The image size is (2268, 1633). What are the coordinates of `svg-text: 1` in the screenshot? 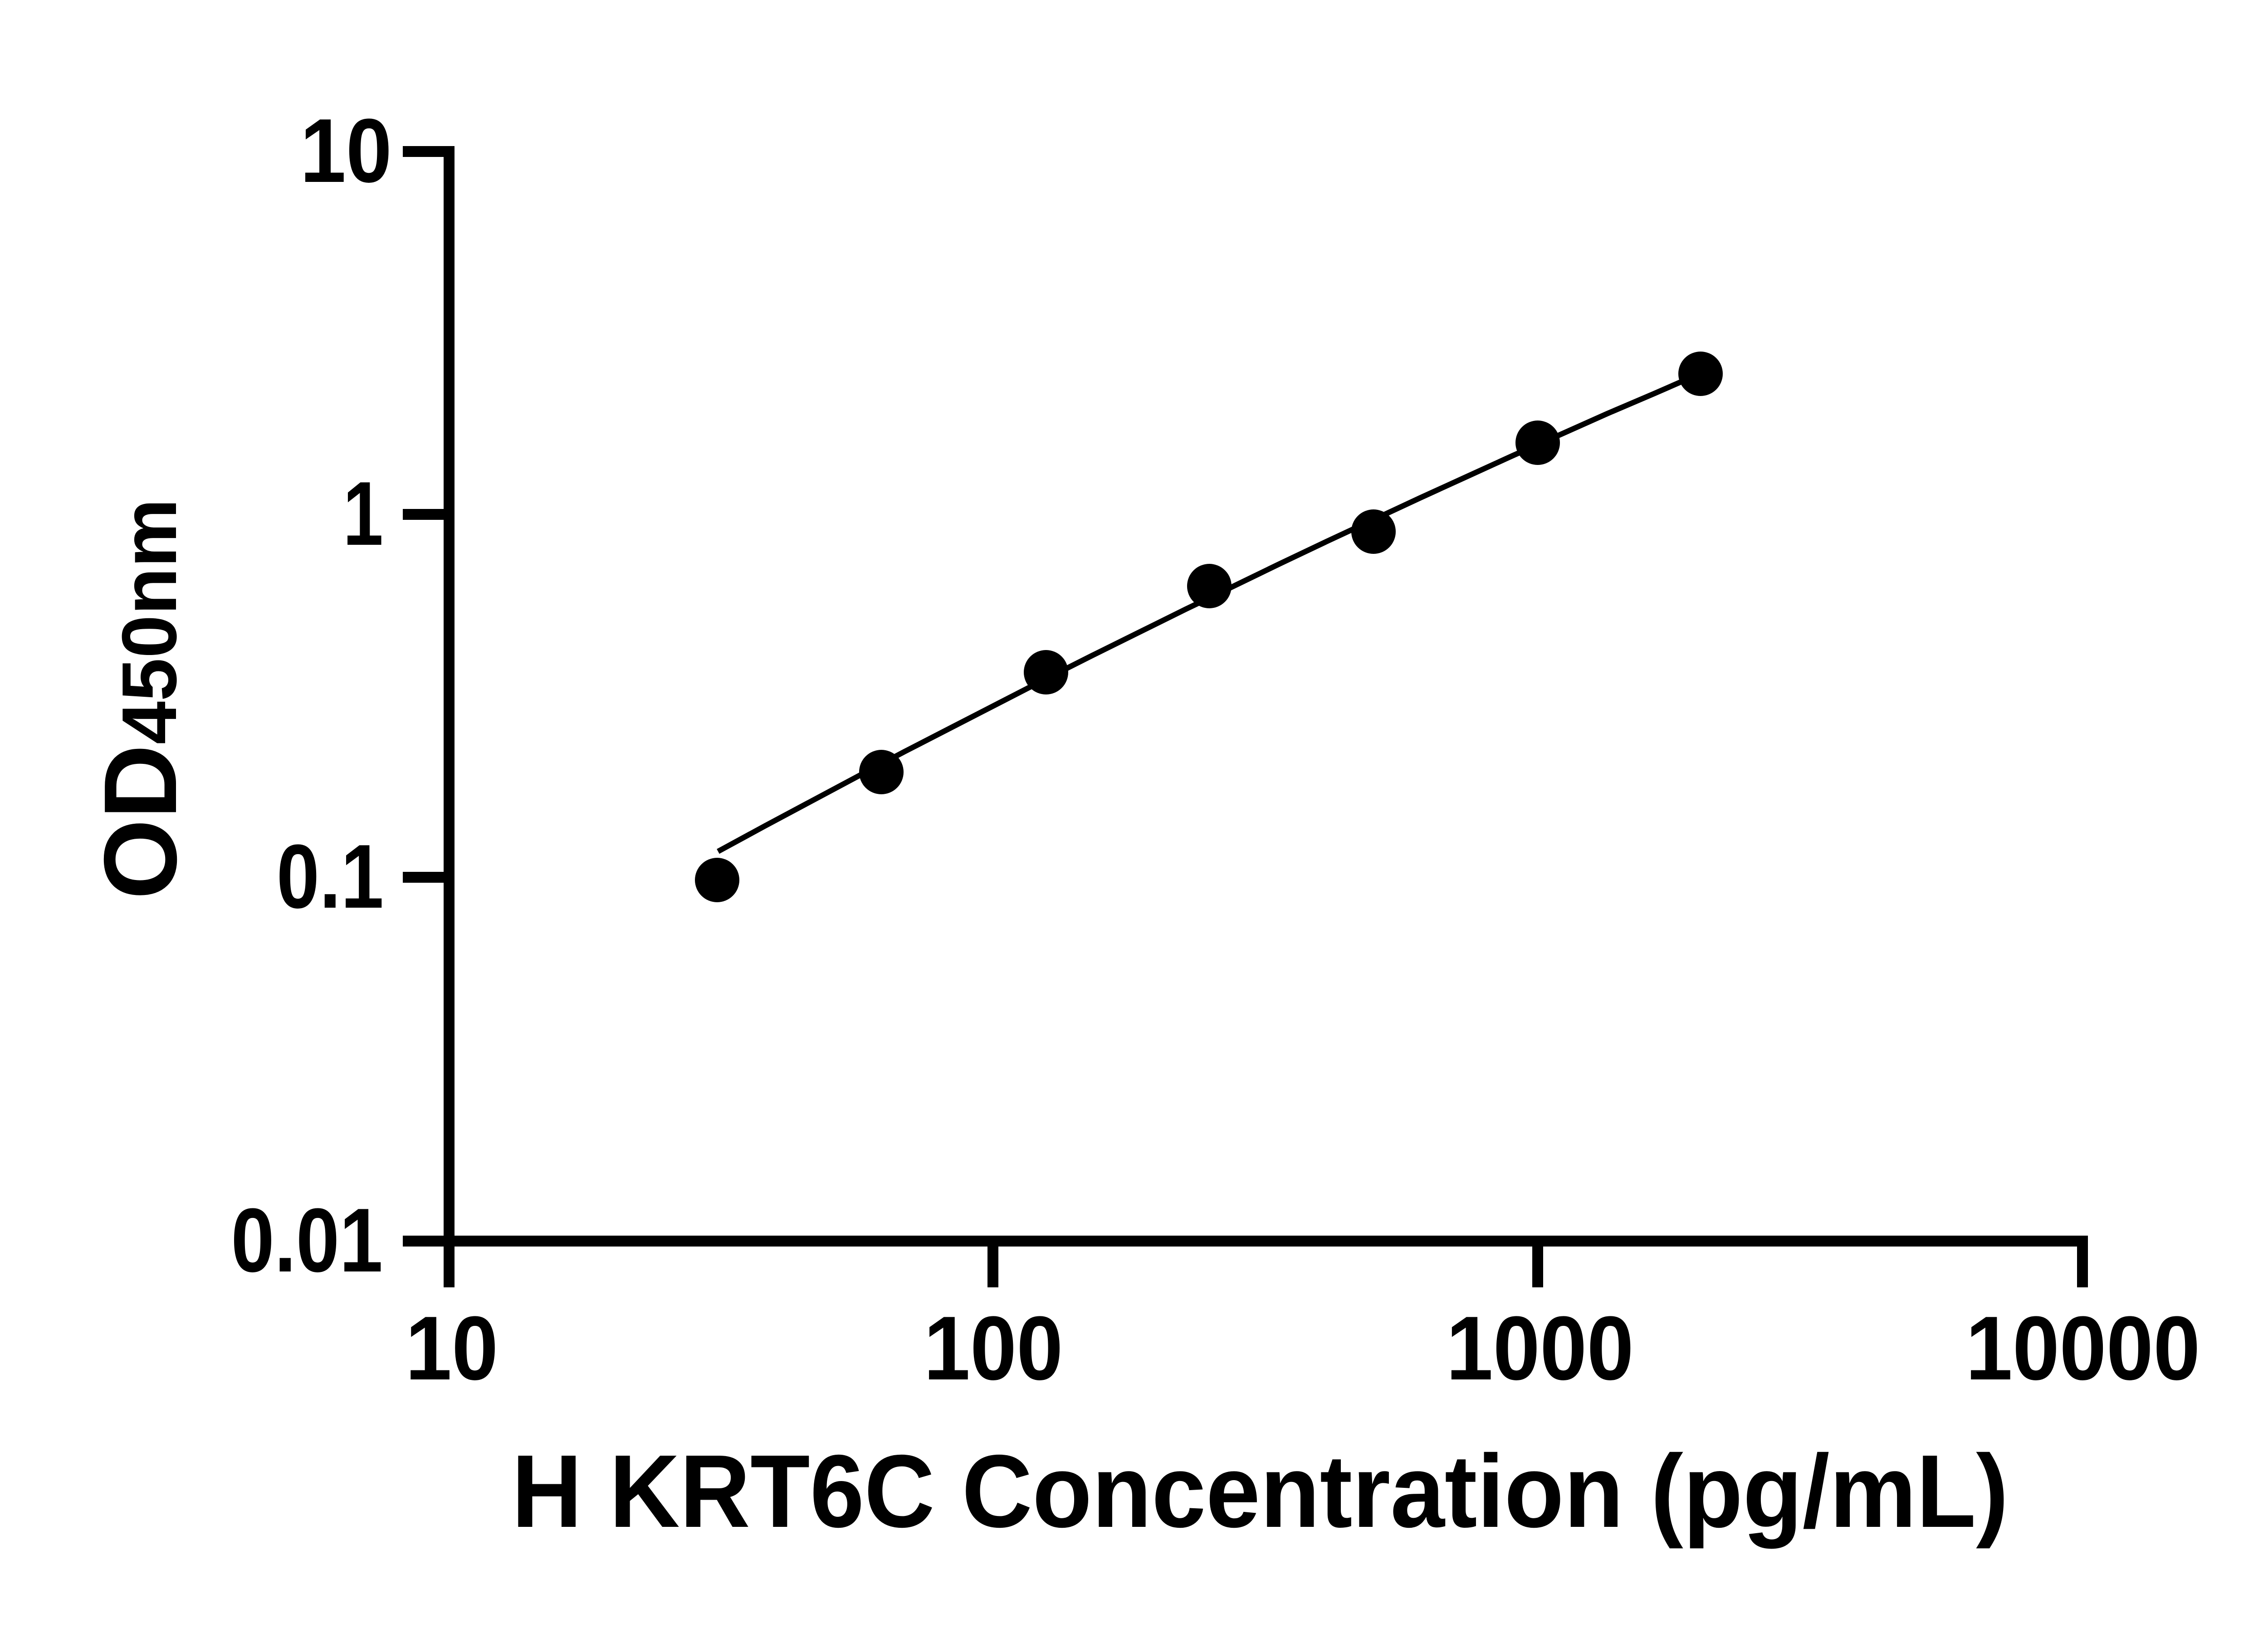 It's located at (363, 513).